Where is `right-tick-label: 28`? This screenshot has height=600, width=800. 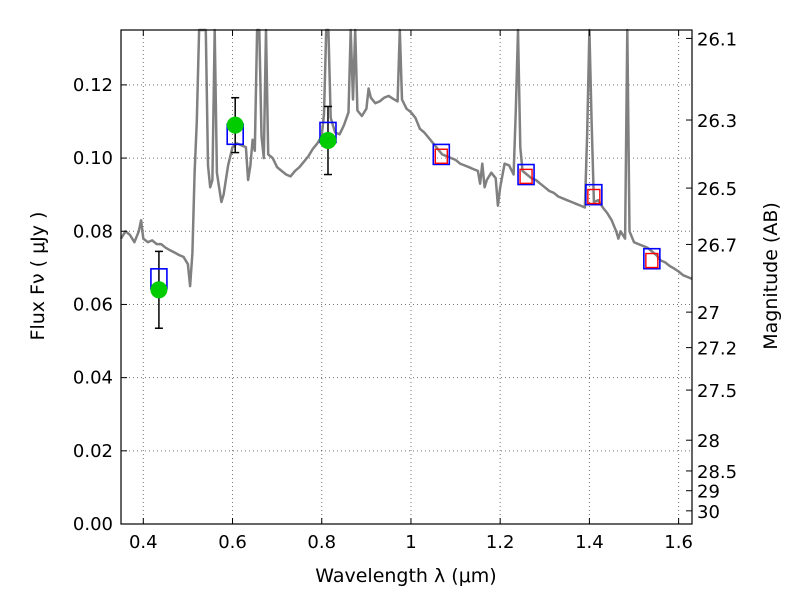
right-tick-label: 28 is located at coordinates (708, 441).